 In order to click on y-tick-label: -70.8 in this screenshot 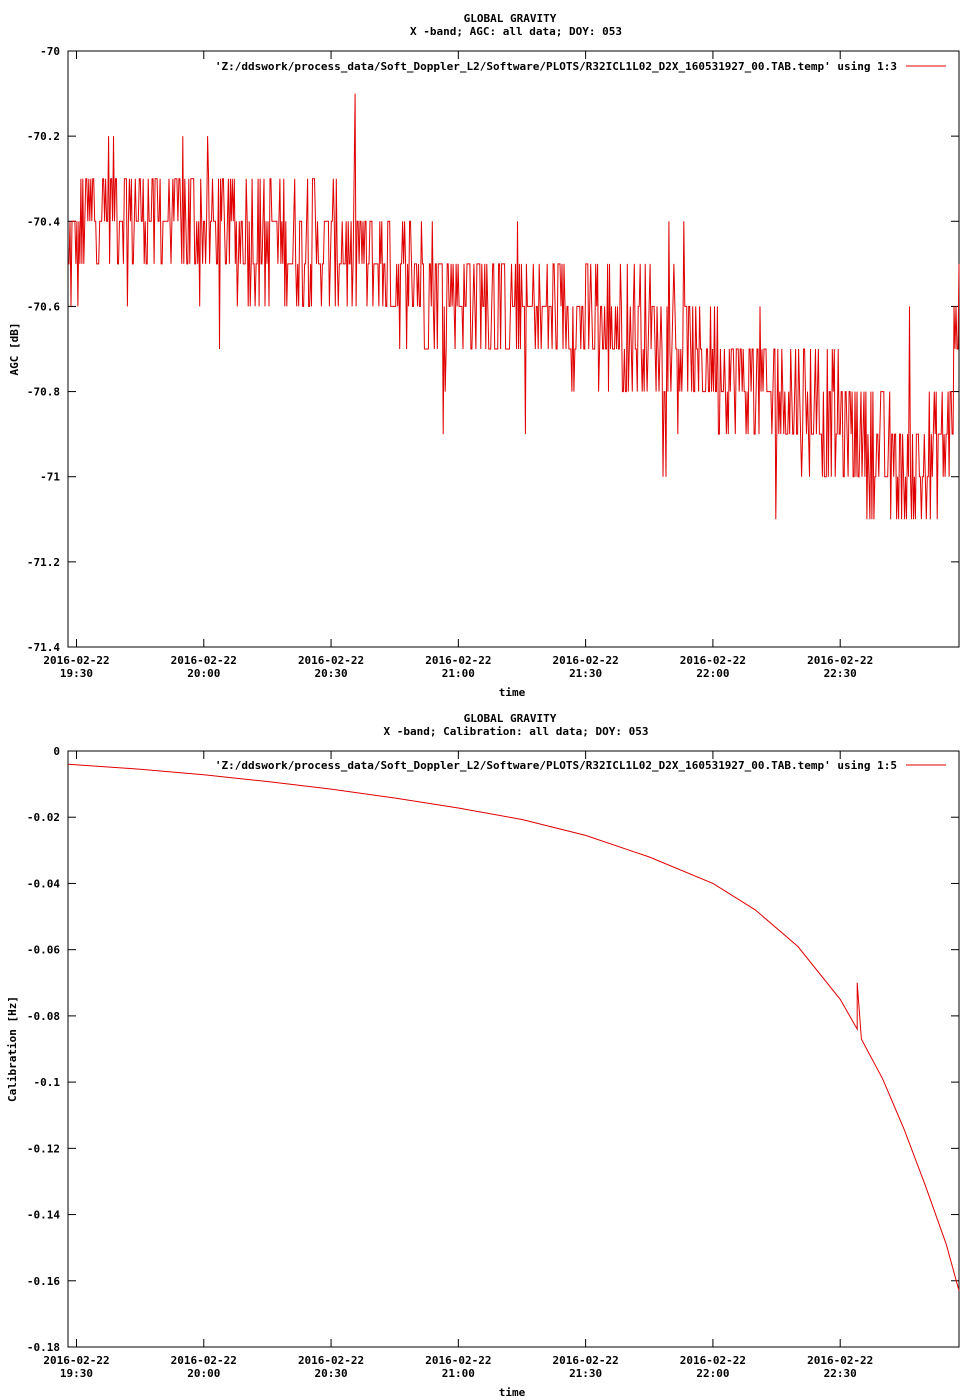, I will do `click(43, 392)`.